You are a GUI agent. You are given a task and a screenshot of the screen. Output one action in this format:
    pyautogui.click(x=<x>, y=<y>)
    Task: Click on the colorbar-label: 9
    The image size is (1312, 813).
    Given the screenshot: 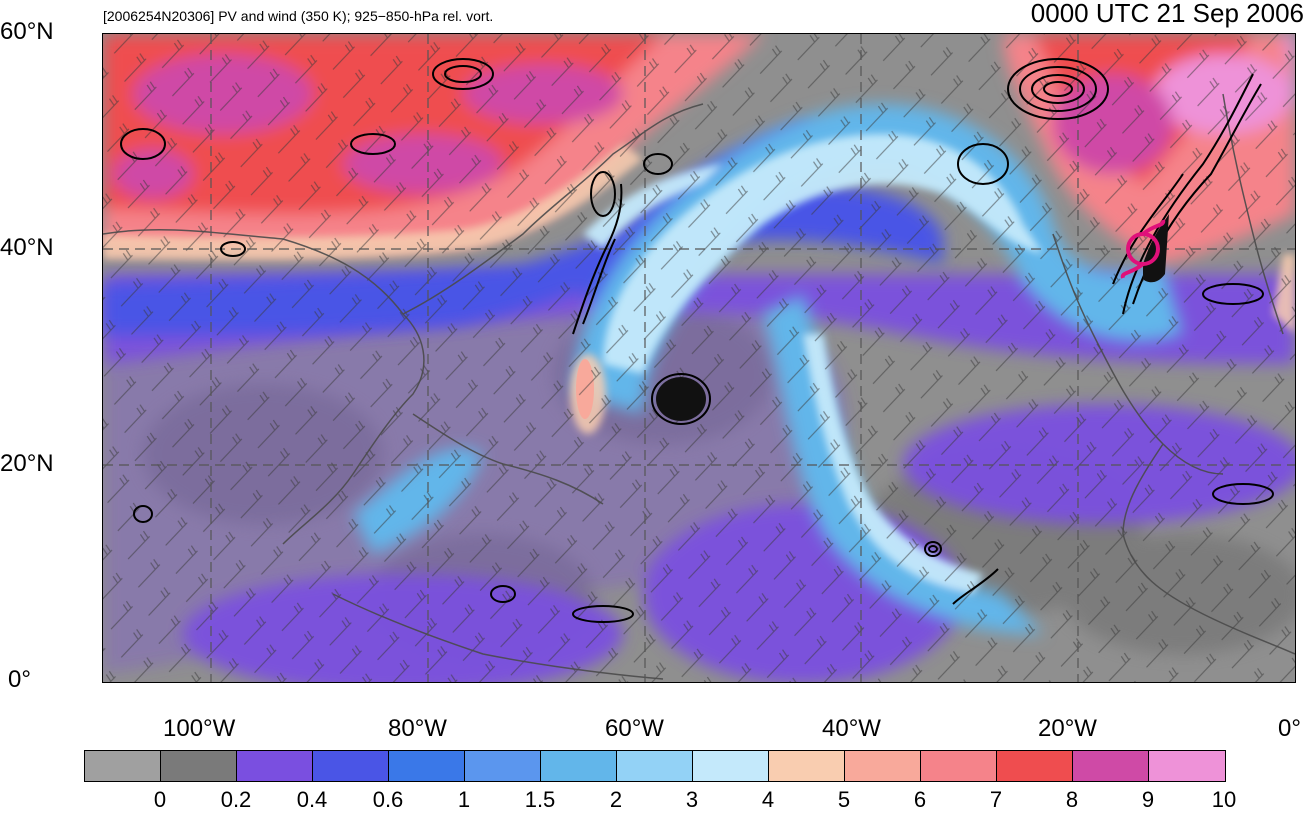 What is the action you would take?
    pyautogui.click(x=1148, y=799)
    